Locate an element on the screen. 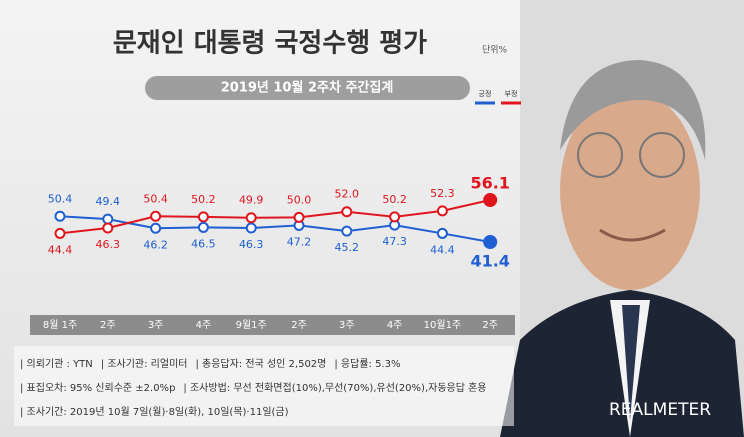 The image size is (744, 437). value-label: 50.0 is located at coordinates (299, 199).